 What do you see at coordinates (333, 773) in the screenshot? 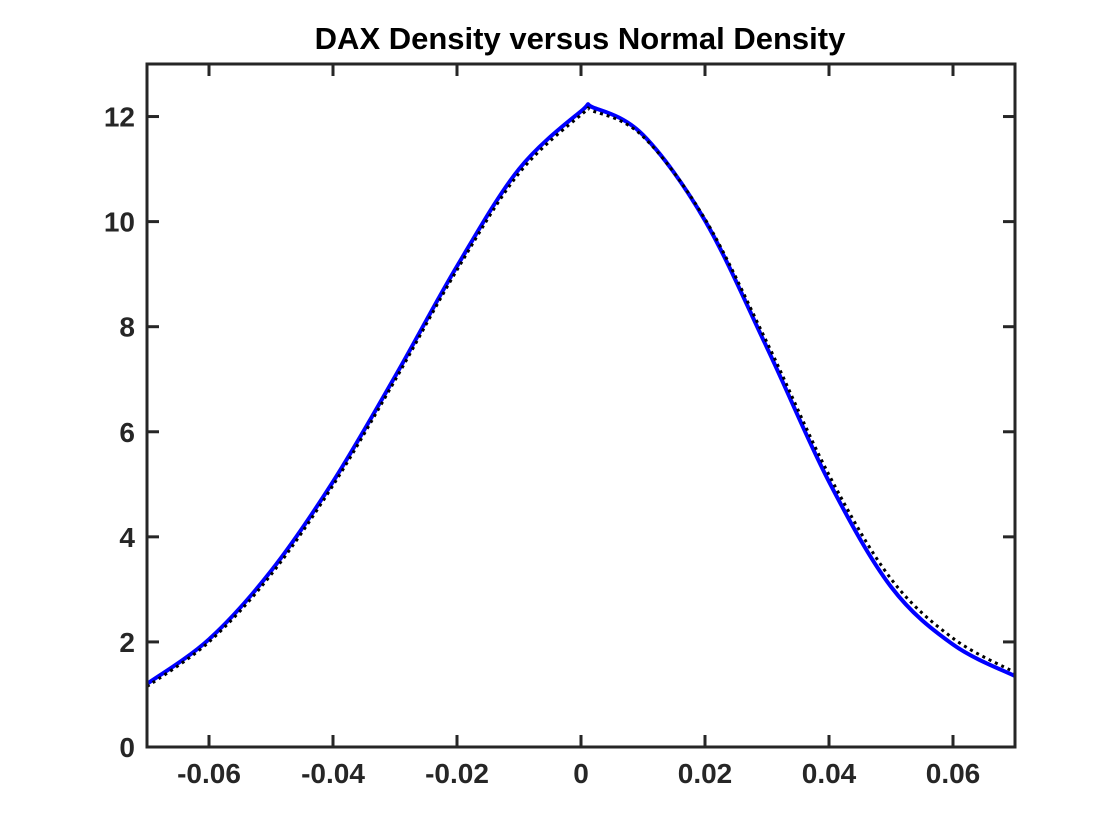
I see `x-tick-label: -0.04` at bounding box center [333, 773].